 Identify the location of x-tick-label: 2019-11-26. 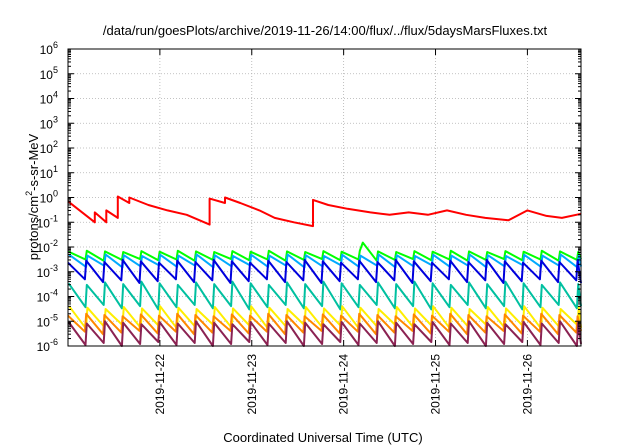
(527, 384).